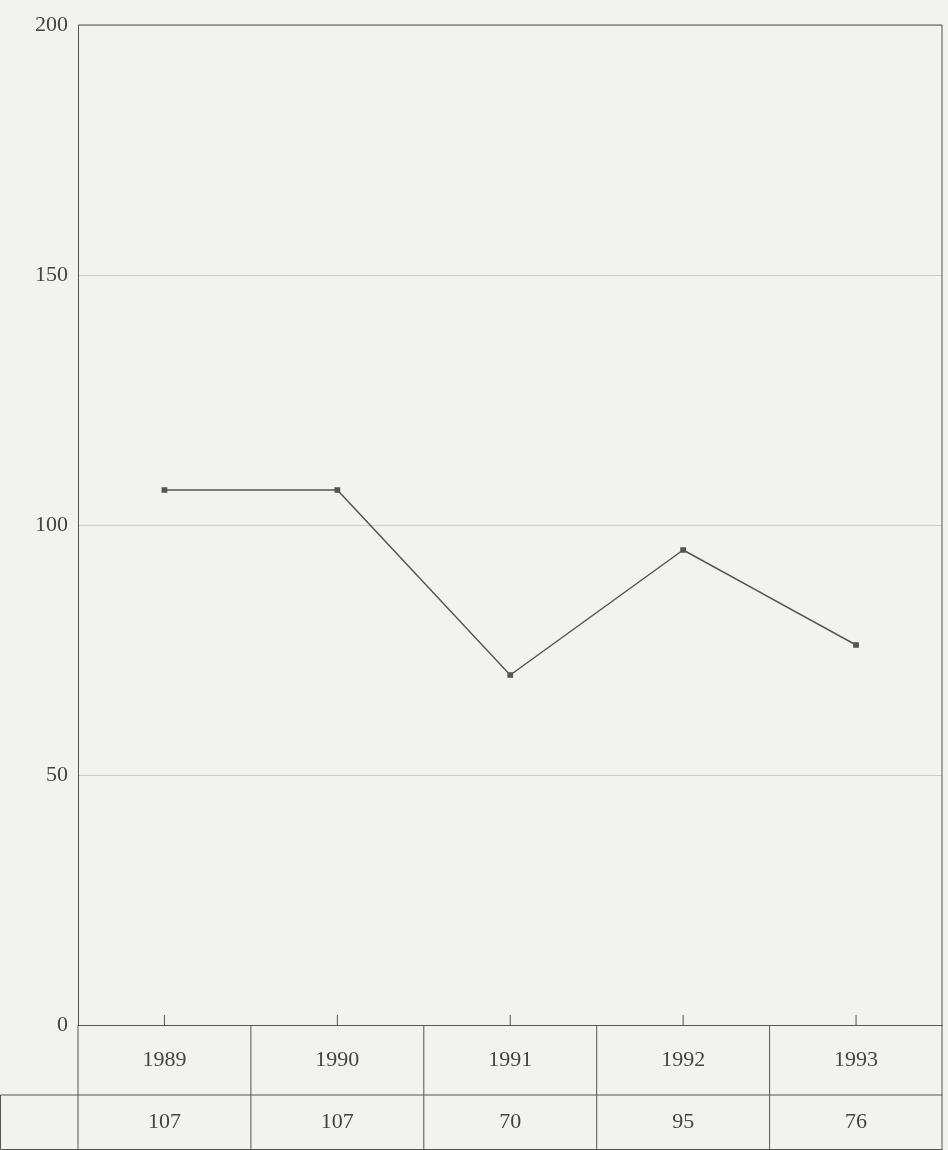  What do you see at coordinates (510, 1121) in the screenshot?
I see `data-label: 70` at bounding box center [510, 1121].